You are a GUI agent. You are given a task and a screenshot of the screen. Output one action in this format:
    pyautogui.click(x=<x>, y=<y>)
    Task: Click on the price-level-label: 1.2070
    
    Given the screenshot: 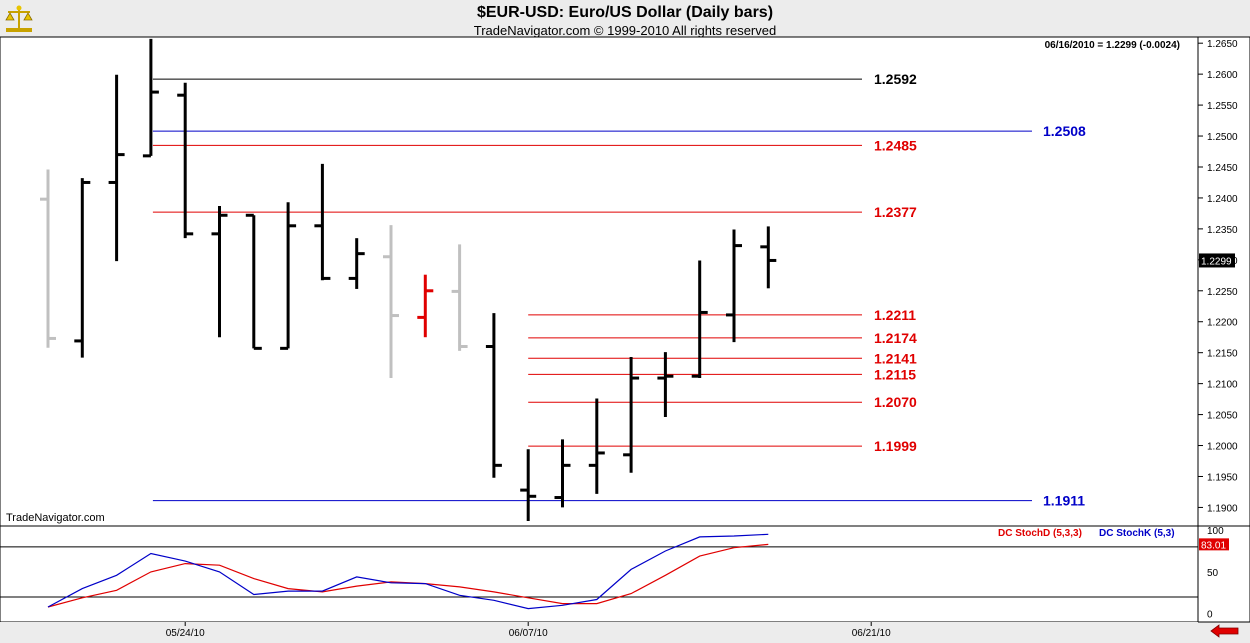 What is the action you would take?
    pyautogui.click(x=895, y=402)
    